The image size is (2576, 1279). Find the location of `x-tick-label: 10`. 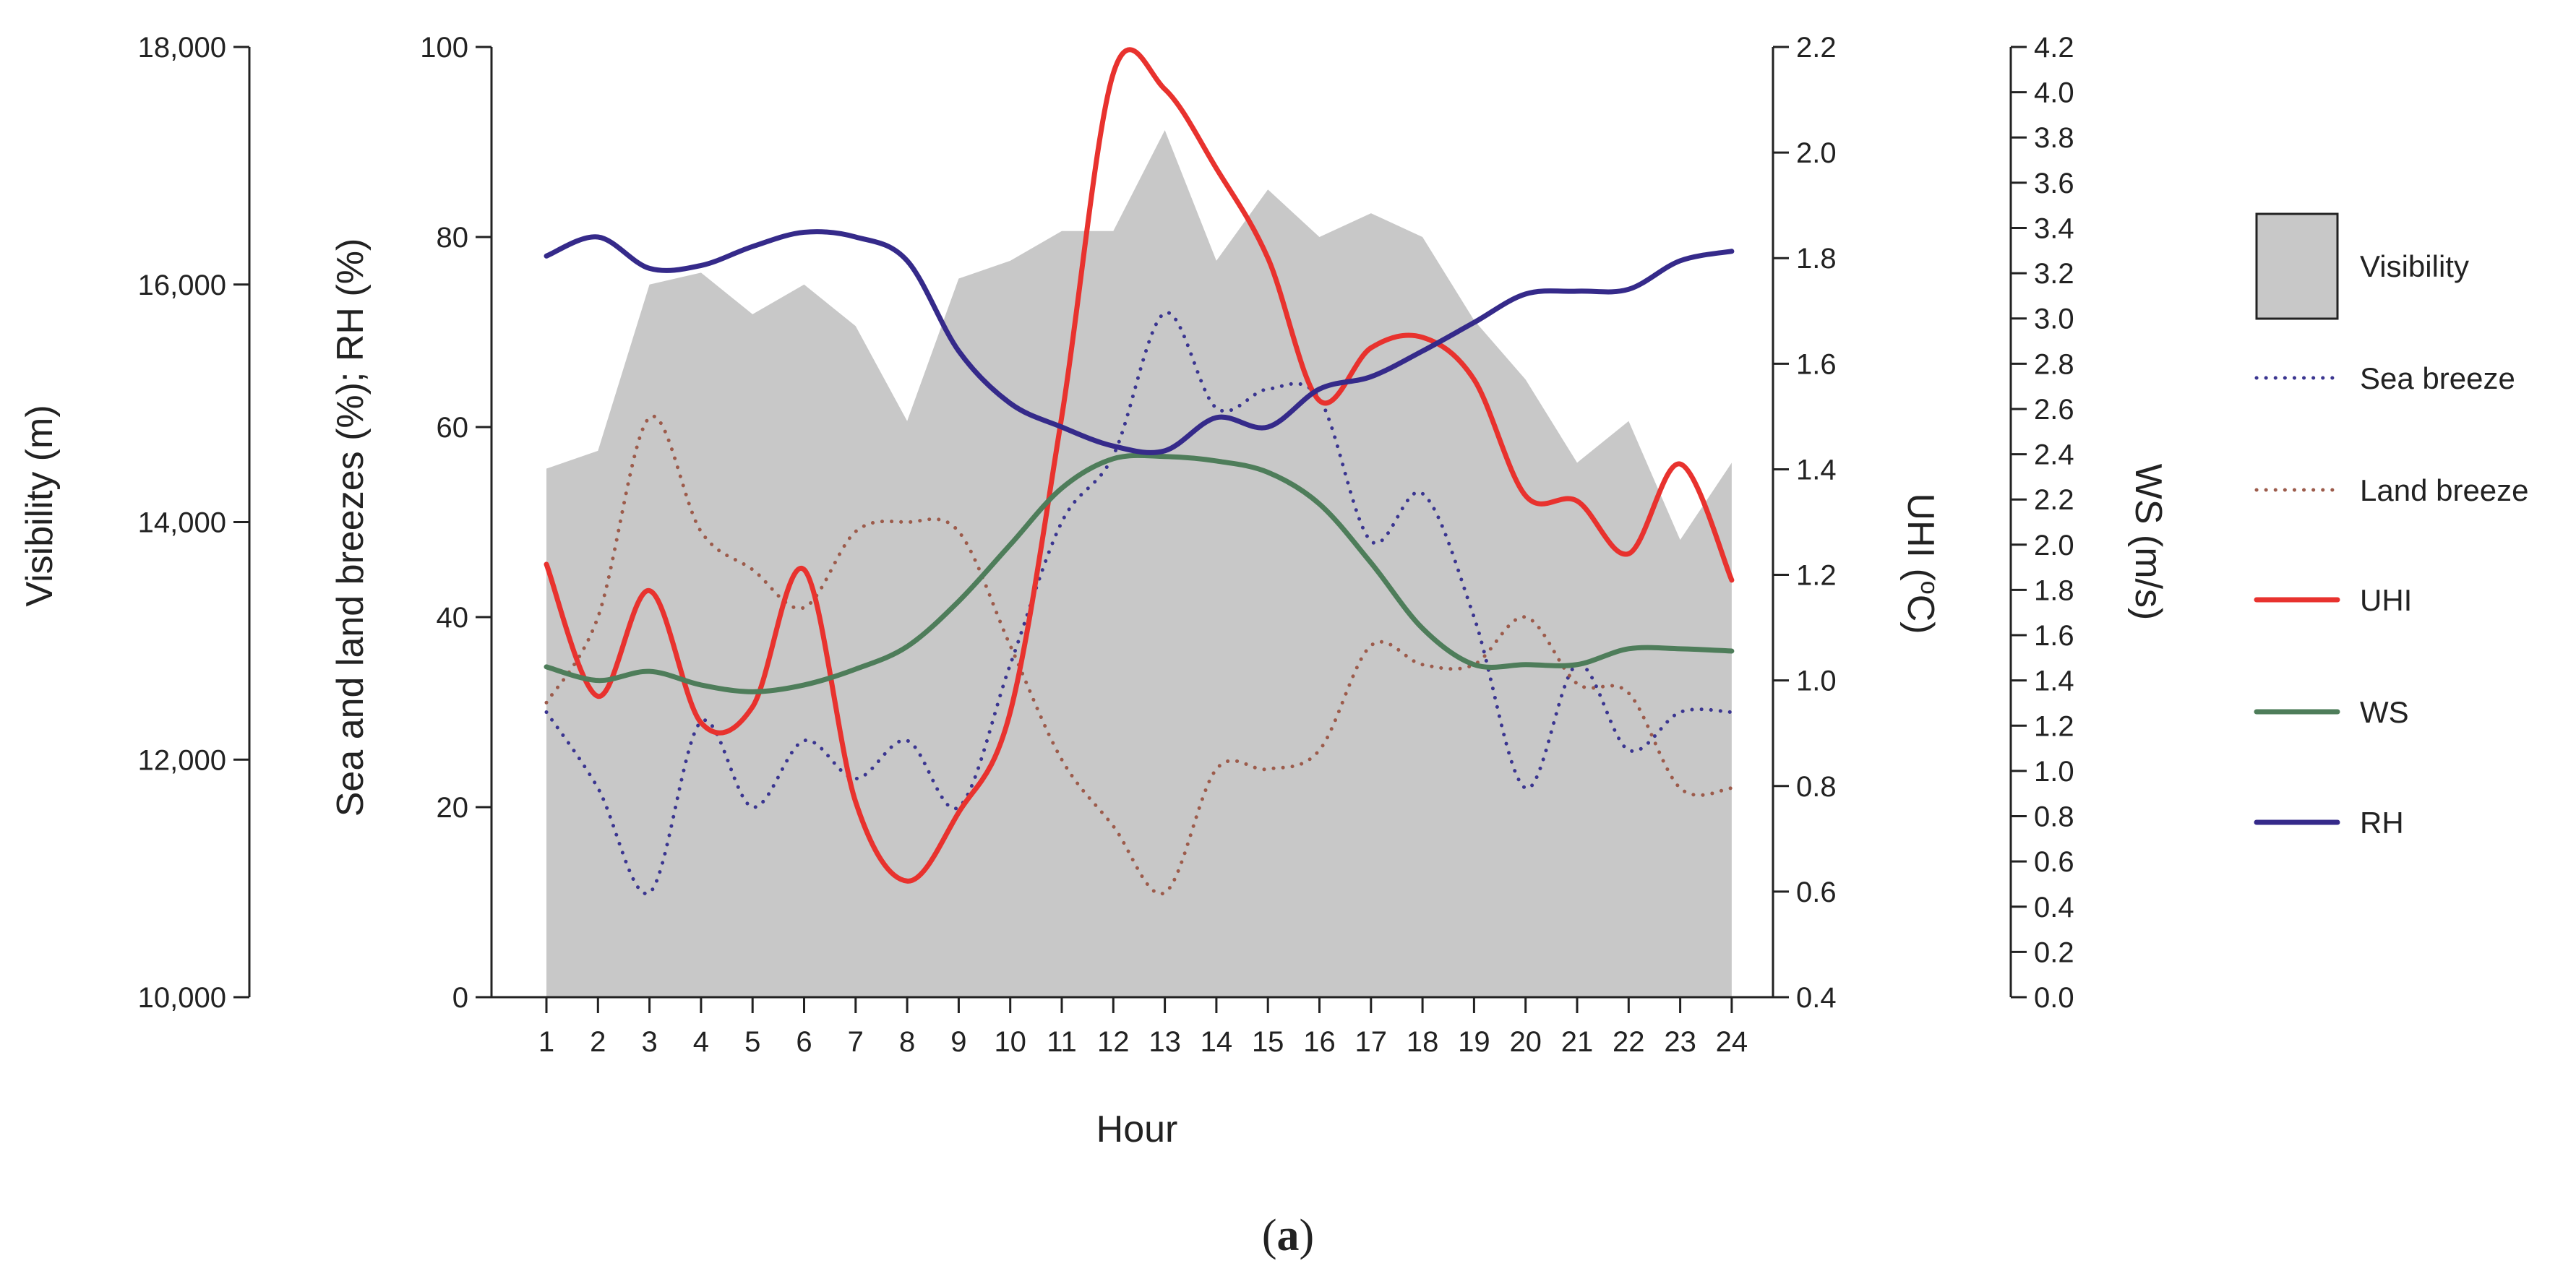

x-tick-label: 10 is located at coordinates (1010, 1042).